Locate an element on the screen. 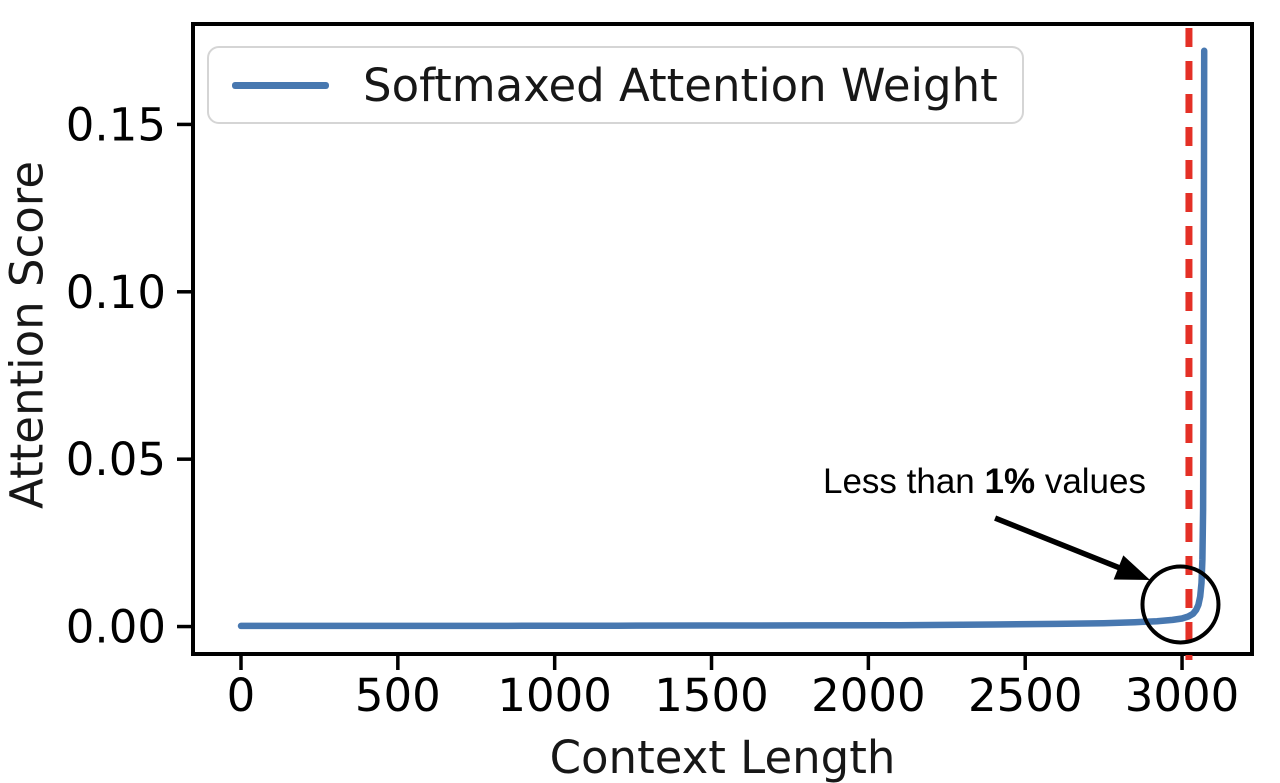  y-tick-label: 0.15 is located at coordinates (116, 124).